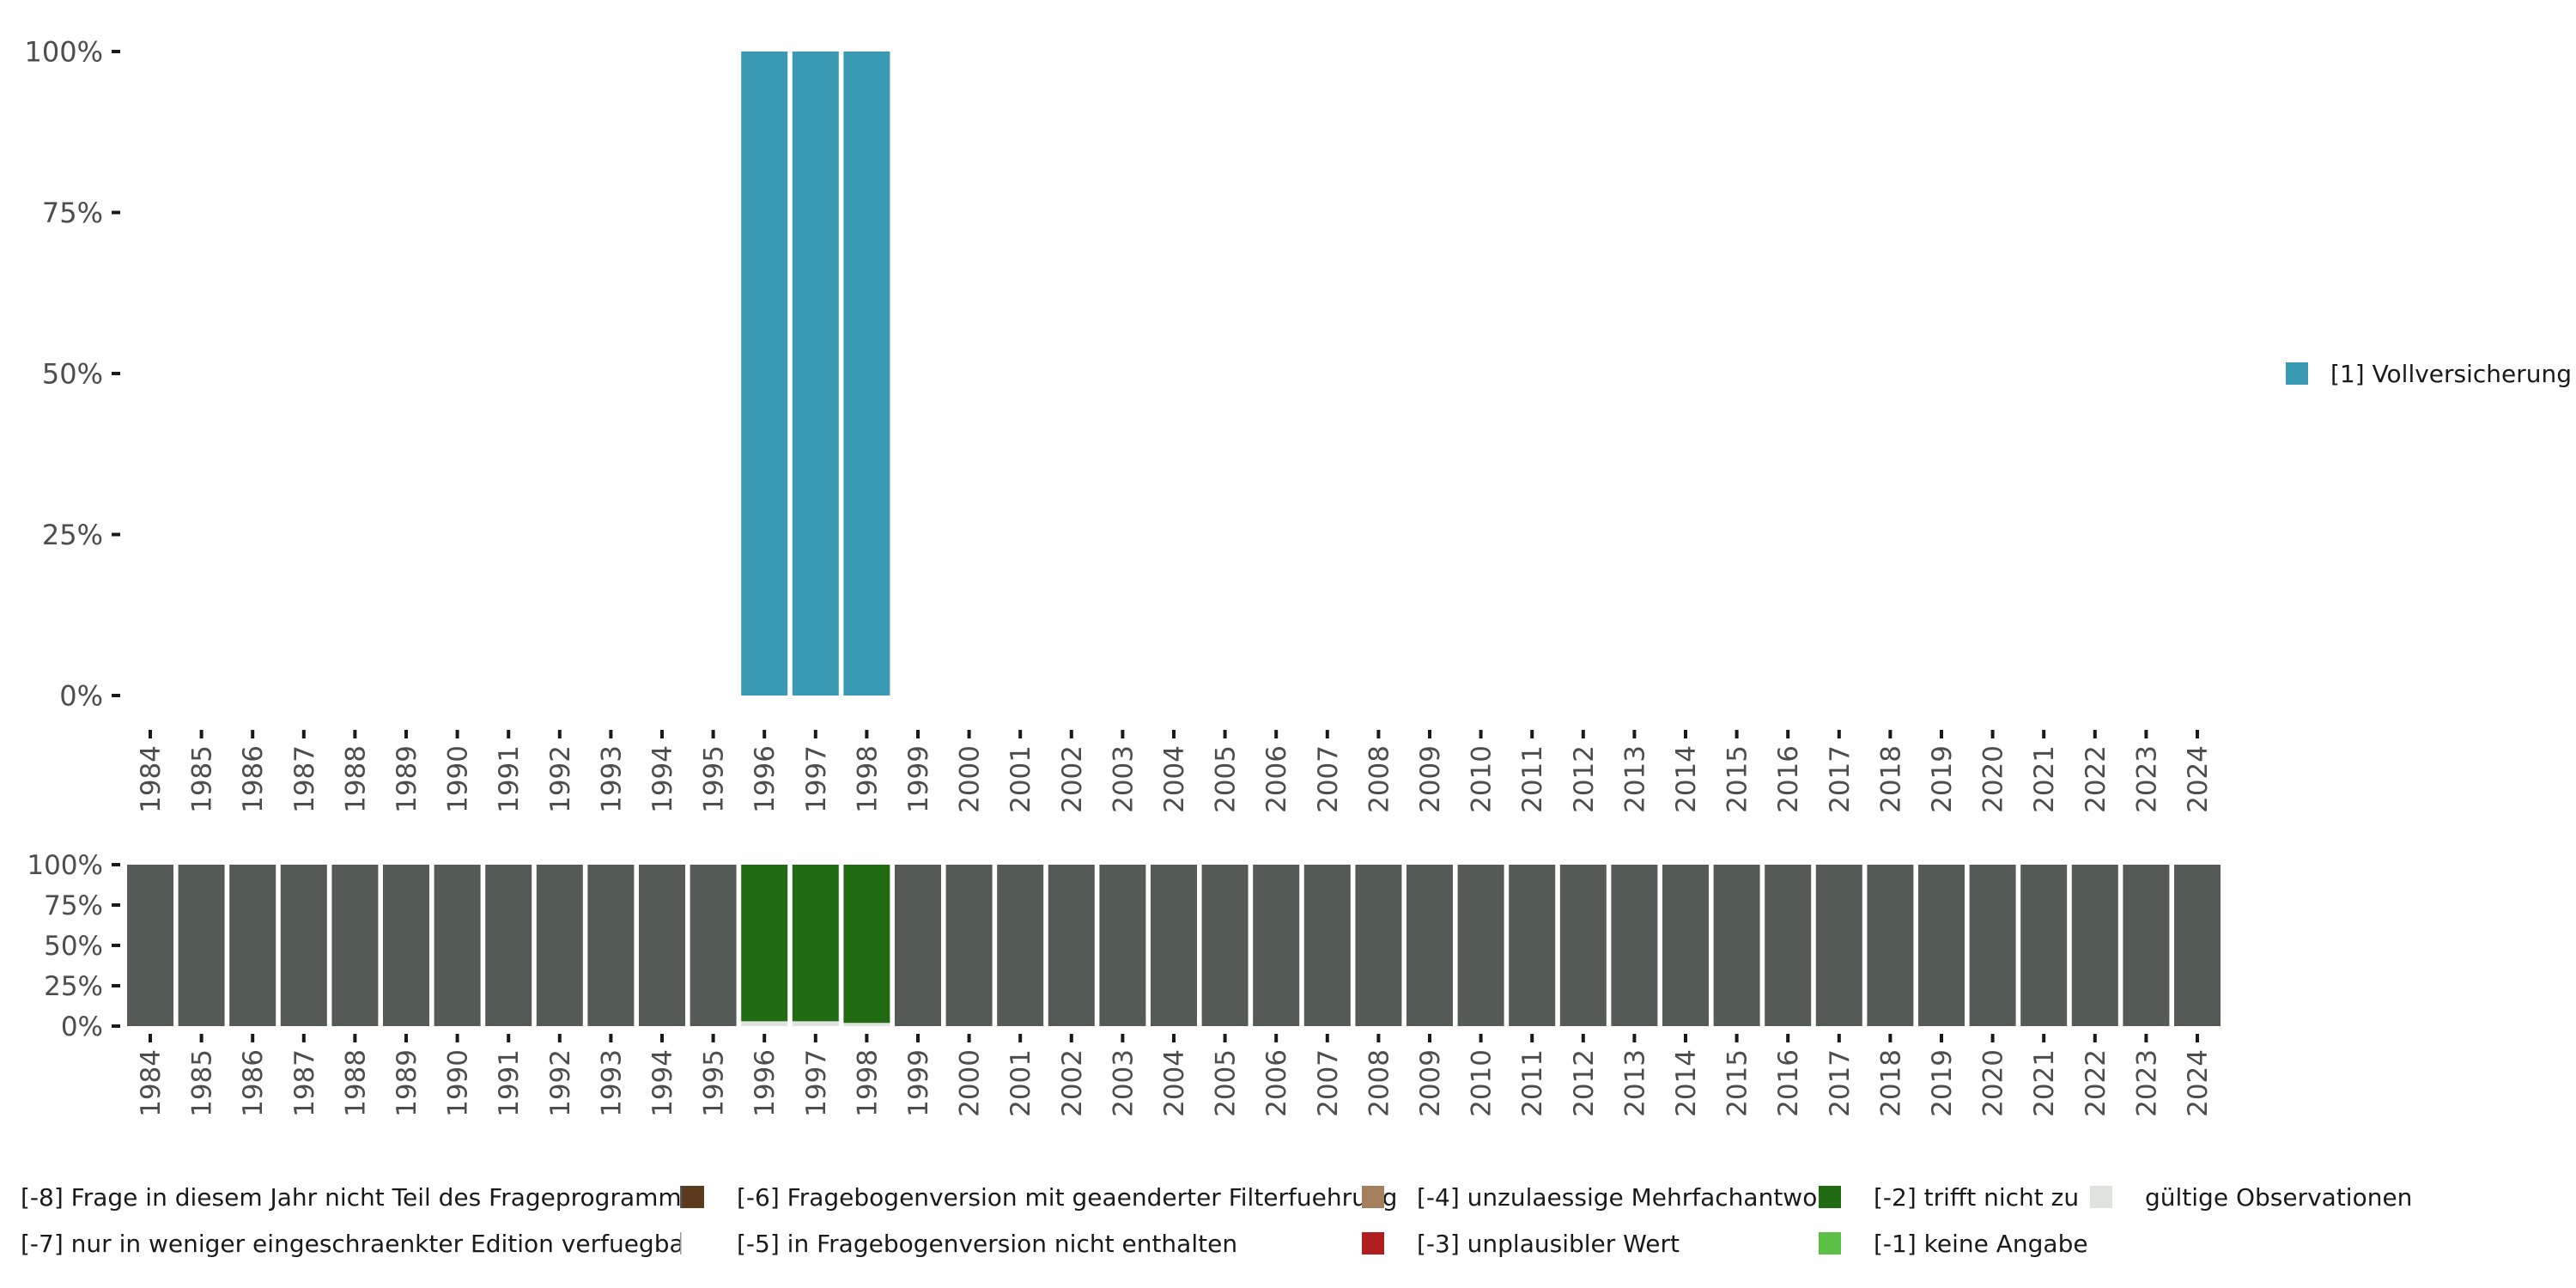 The height and width of the screenshot is (1288, 2576). What do you see at coordinates (1328, 1083) in the screenshot?
I see `x-tick-label: 2007` at bounding box center [1328, 1083].